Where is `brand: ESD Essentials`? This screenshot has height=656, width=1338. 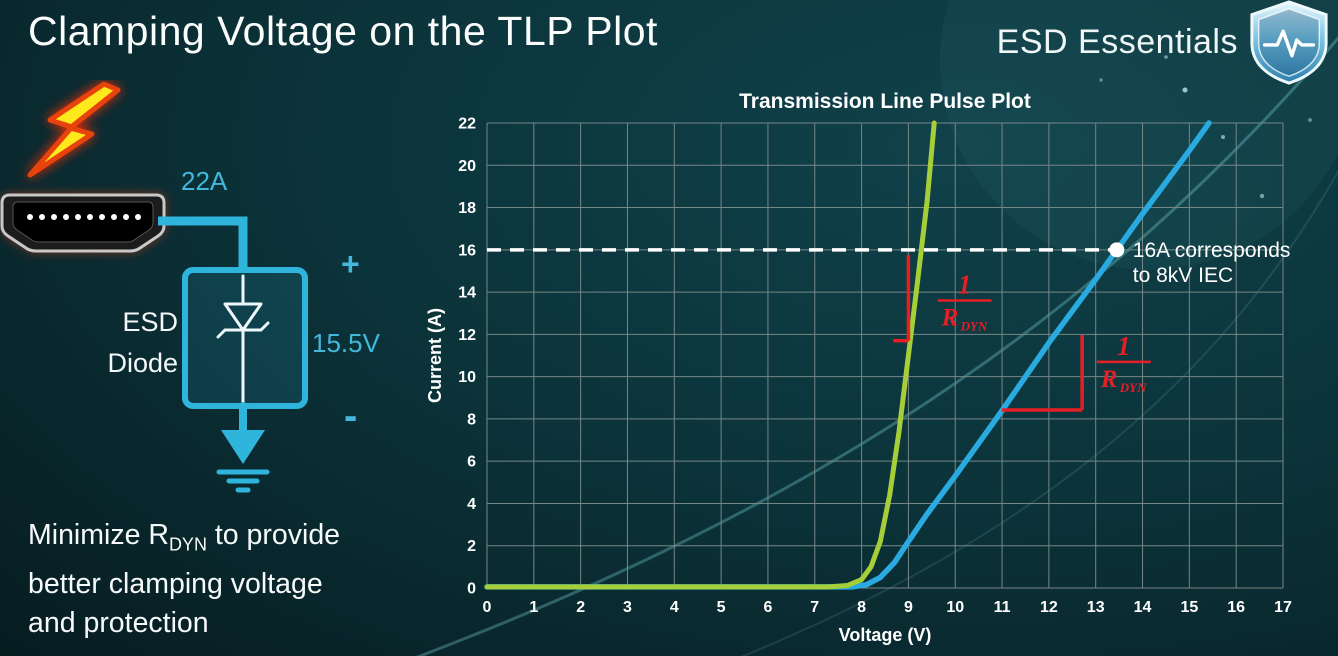 brand: ESD Essentials is located at coordinates (1165, 42).